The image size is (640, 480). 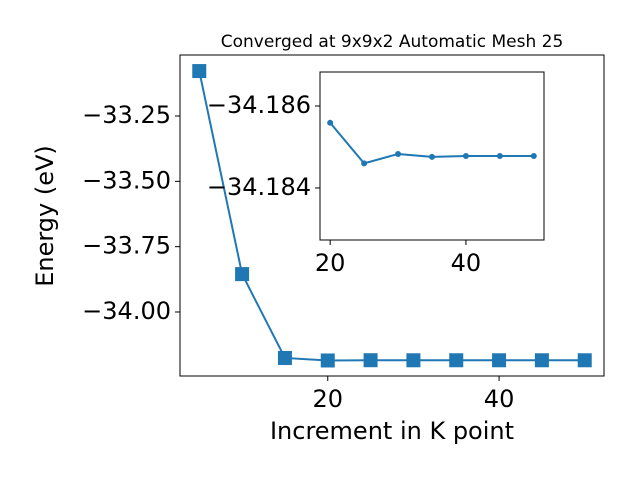 What do you see at coordinates (126, 246) in the screenshot?
I see `y-tick-label: −33.75` at bounding box center [126, 246].